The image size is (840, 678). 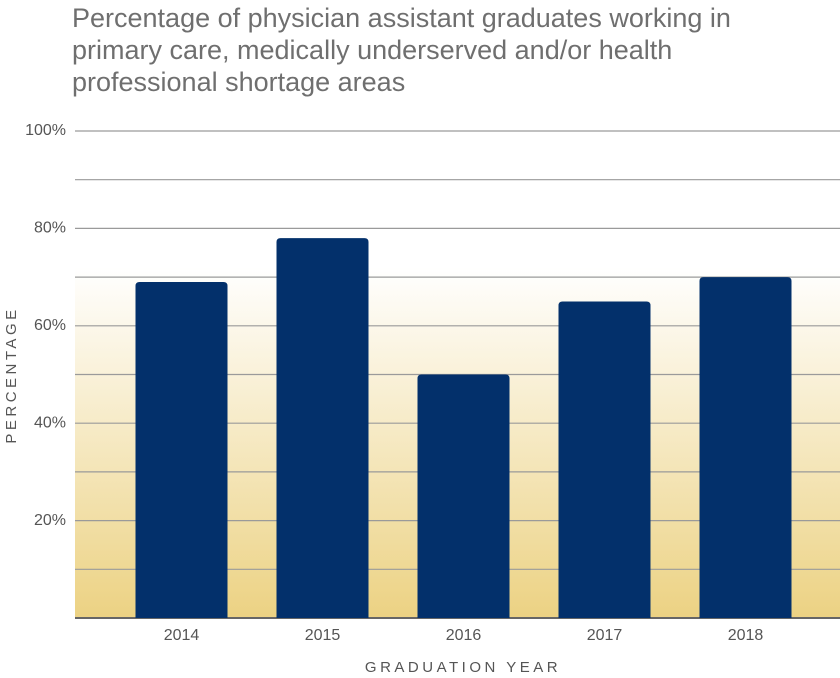 What do you see at coordinates (182, 635) in the screenshot?
I see `x-tick-label: 2014` at bounding box center [182, 635].